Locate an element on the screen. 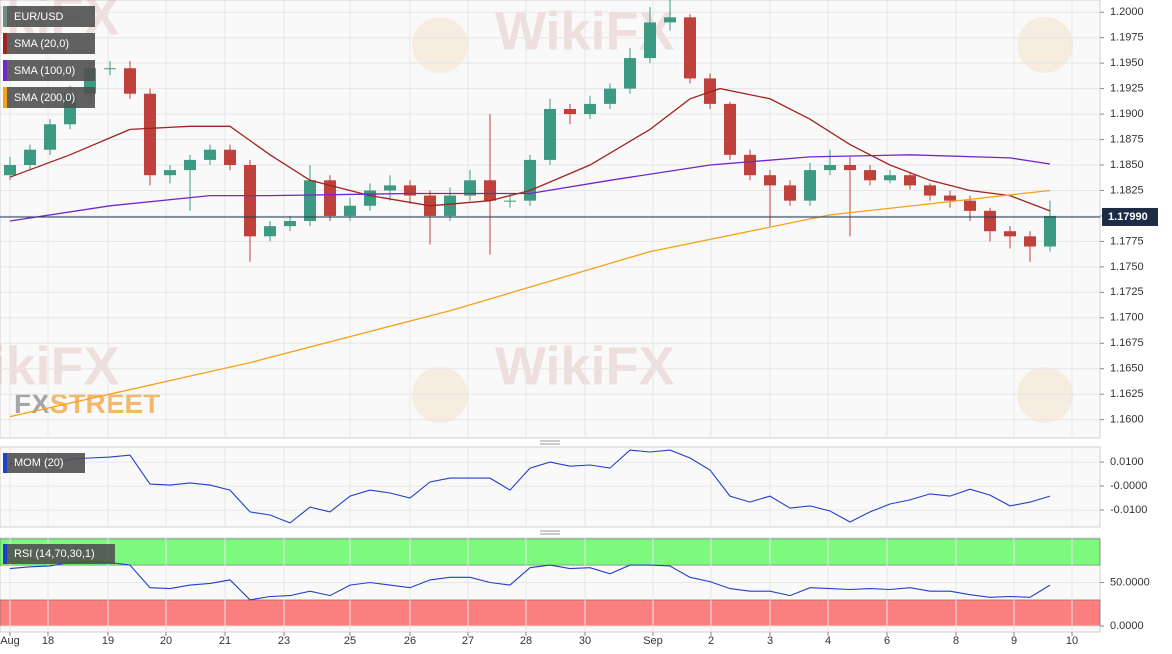 The width and height of the screenshot is (1172, 654). last-price-label: 1.17990 is located at coordinates (1128, 217).